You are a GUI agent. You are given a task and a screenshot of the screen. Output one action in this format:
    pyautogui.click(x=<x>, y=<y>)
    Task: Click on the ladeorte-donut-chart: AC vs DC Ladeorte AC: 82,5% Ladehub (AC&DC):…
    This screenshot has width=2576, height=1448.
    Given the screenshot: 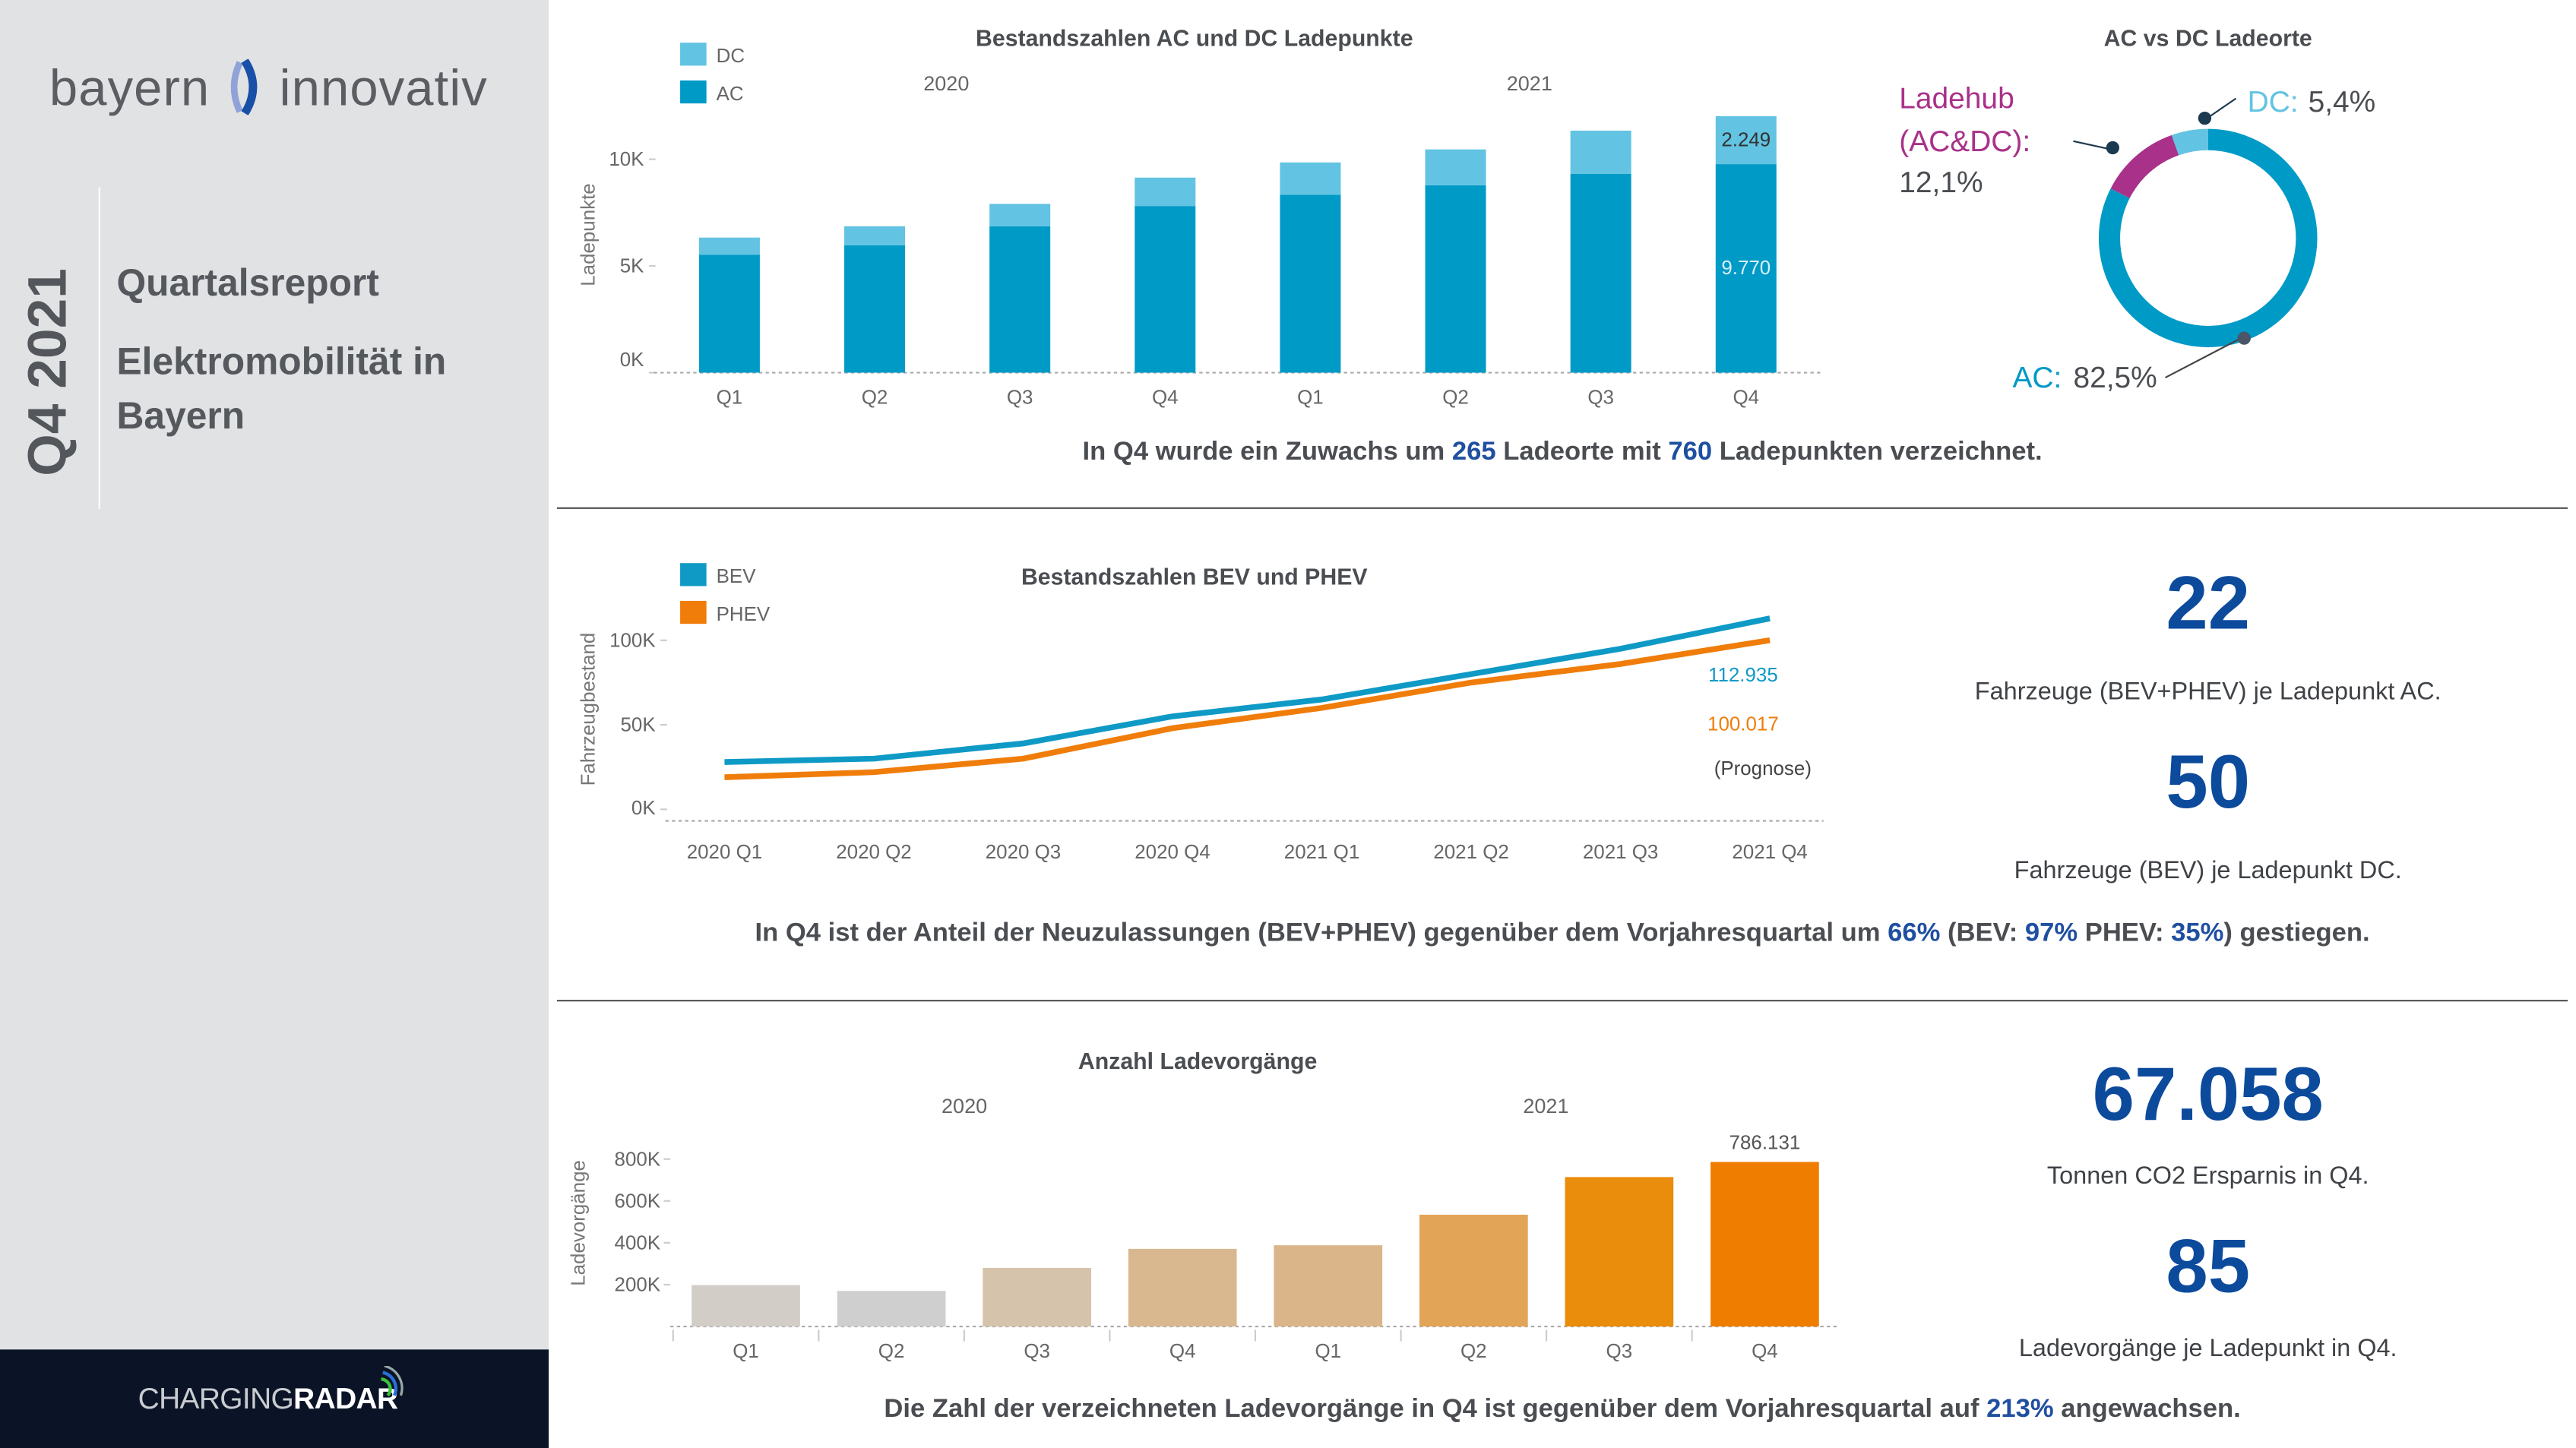 What is the action you would take?
    pyautogui.click(x=2137, y=211)
    